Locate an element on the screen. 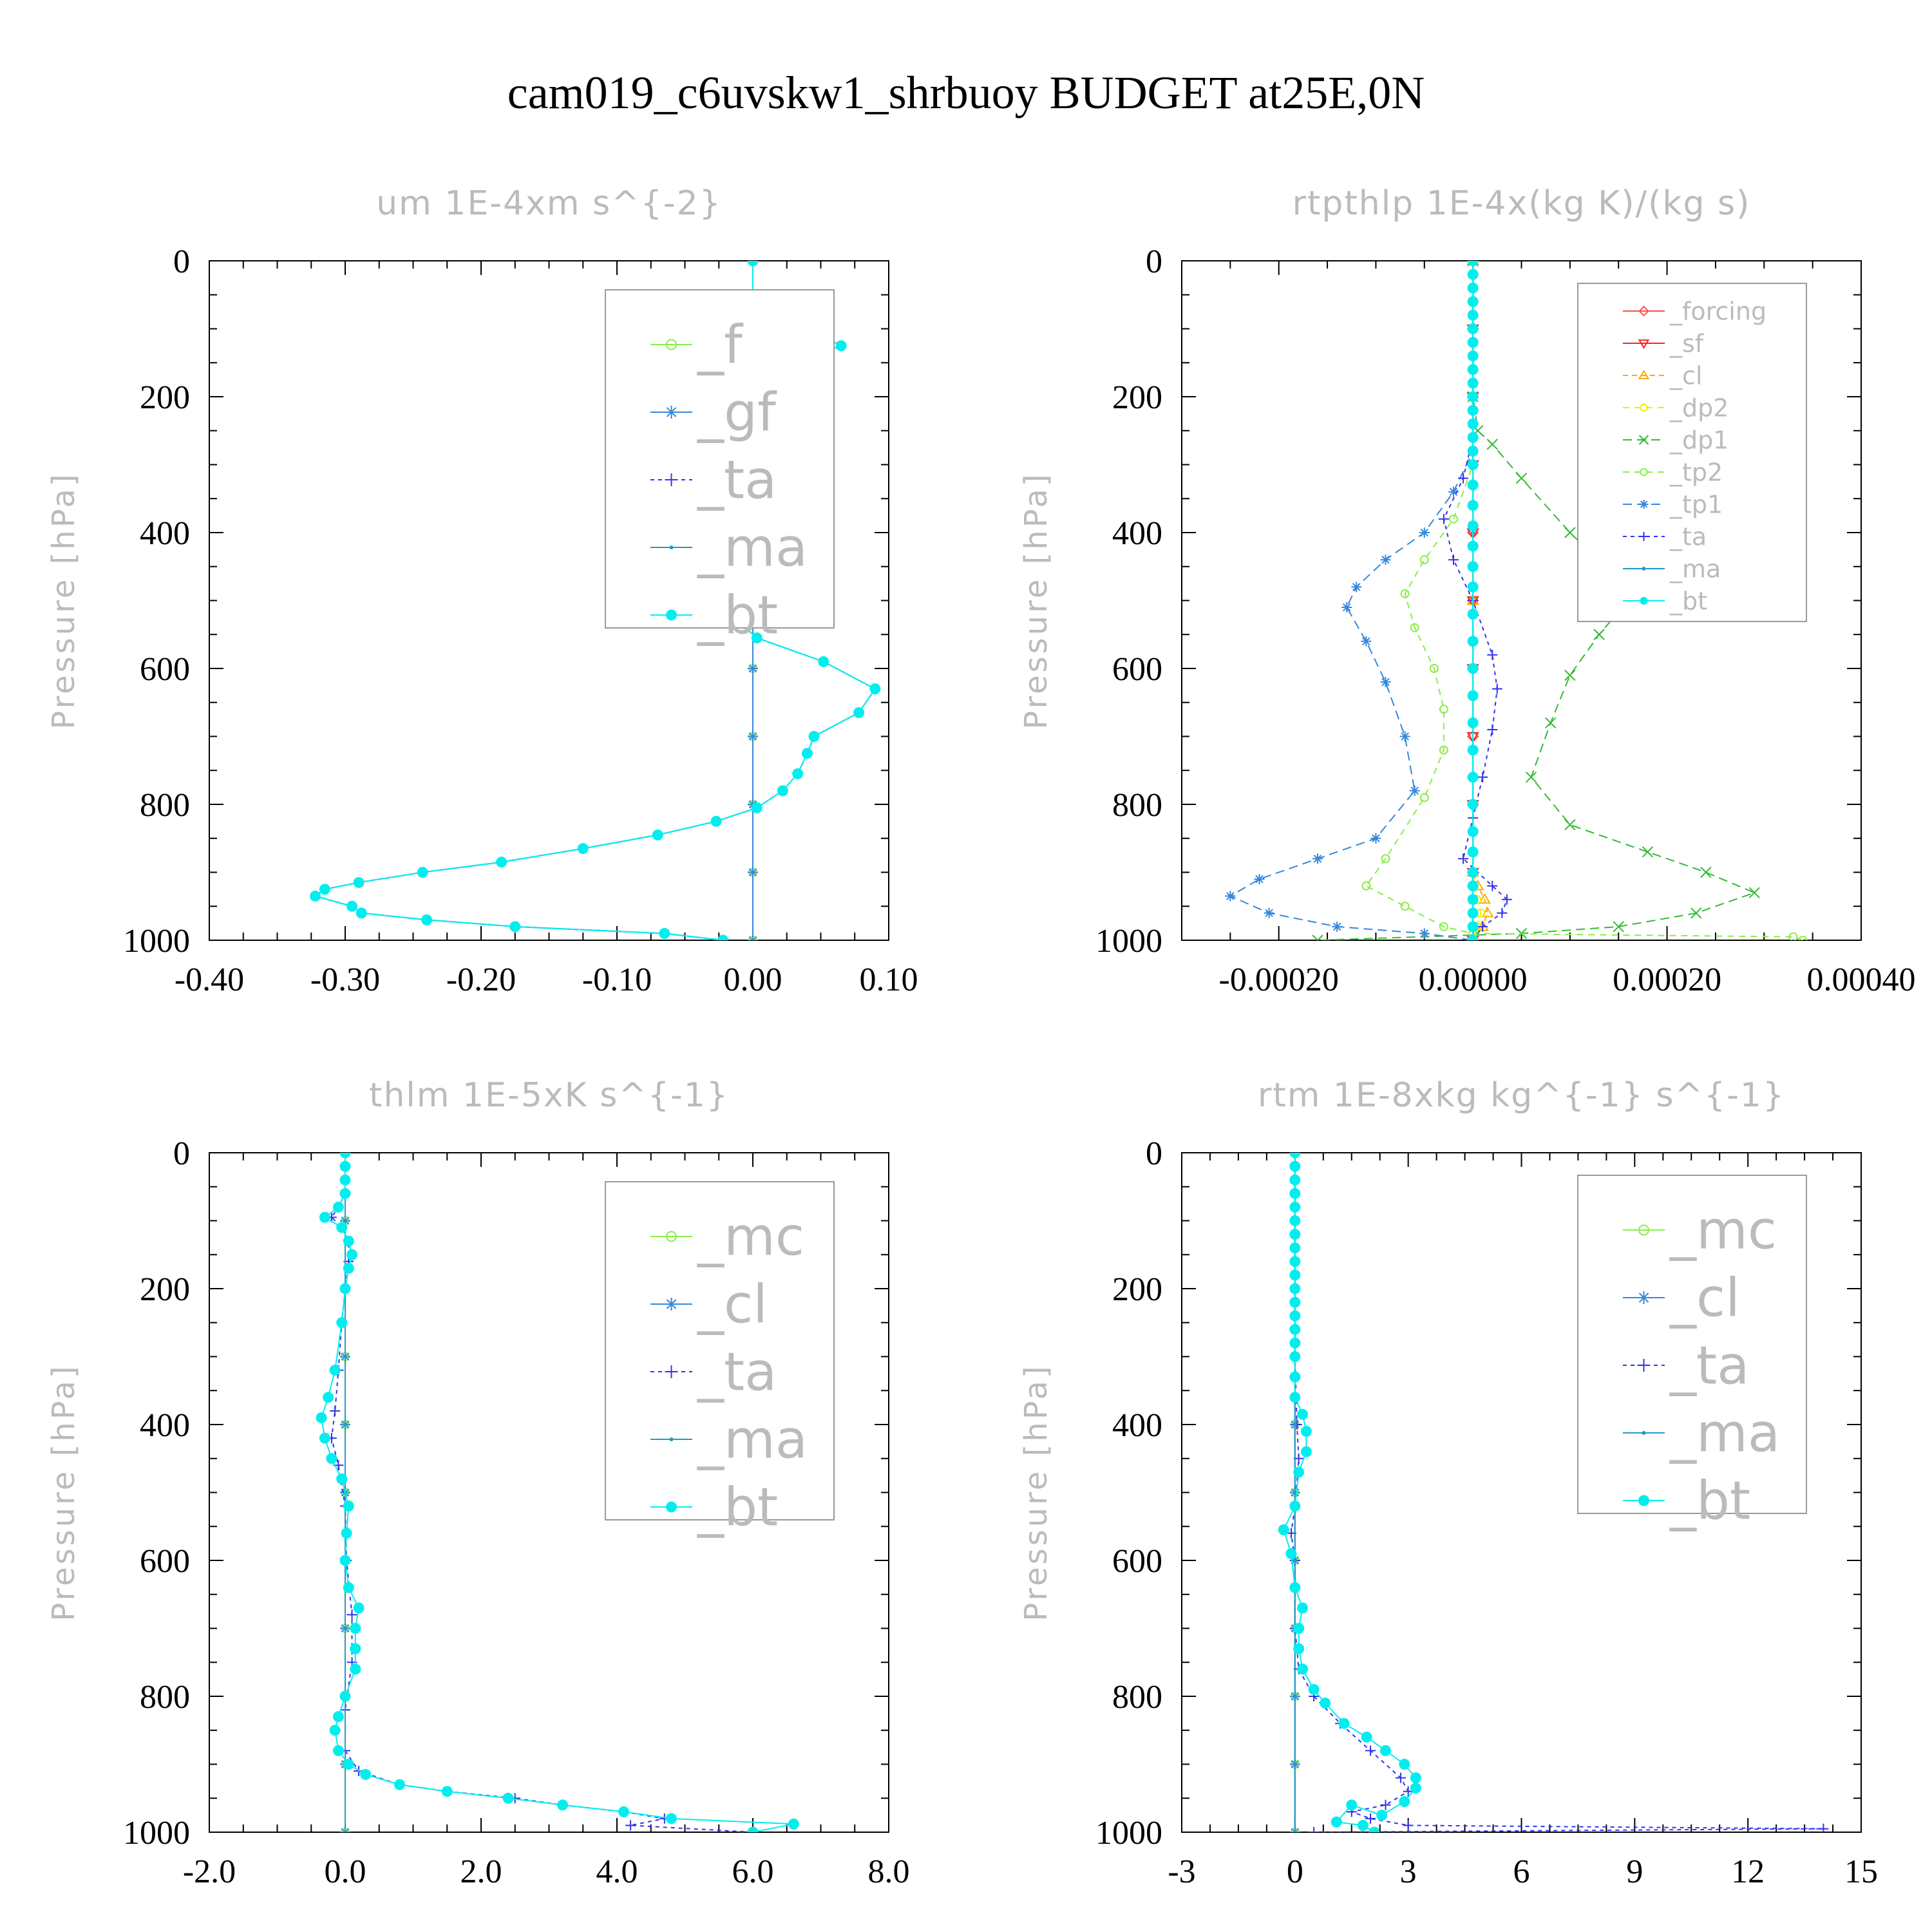 This screenshot has width=1932, height=1932. series-bt is located at coordinates (1473, 601).